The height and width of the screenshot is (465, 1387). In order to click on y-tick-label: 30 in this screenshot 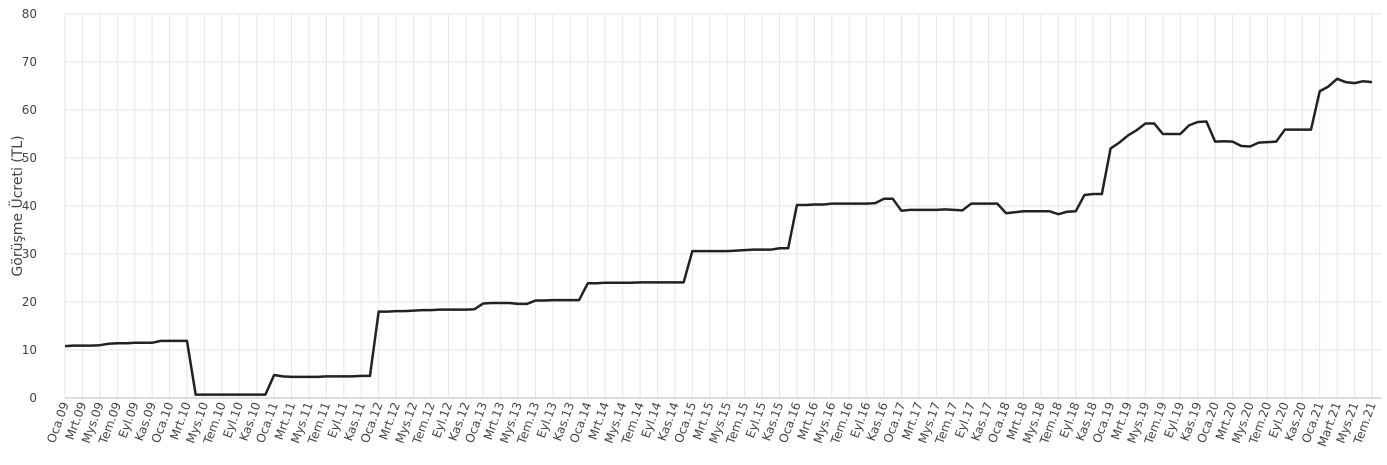, I will do `click(29, 254)`.